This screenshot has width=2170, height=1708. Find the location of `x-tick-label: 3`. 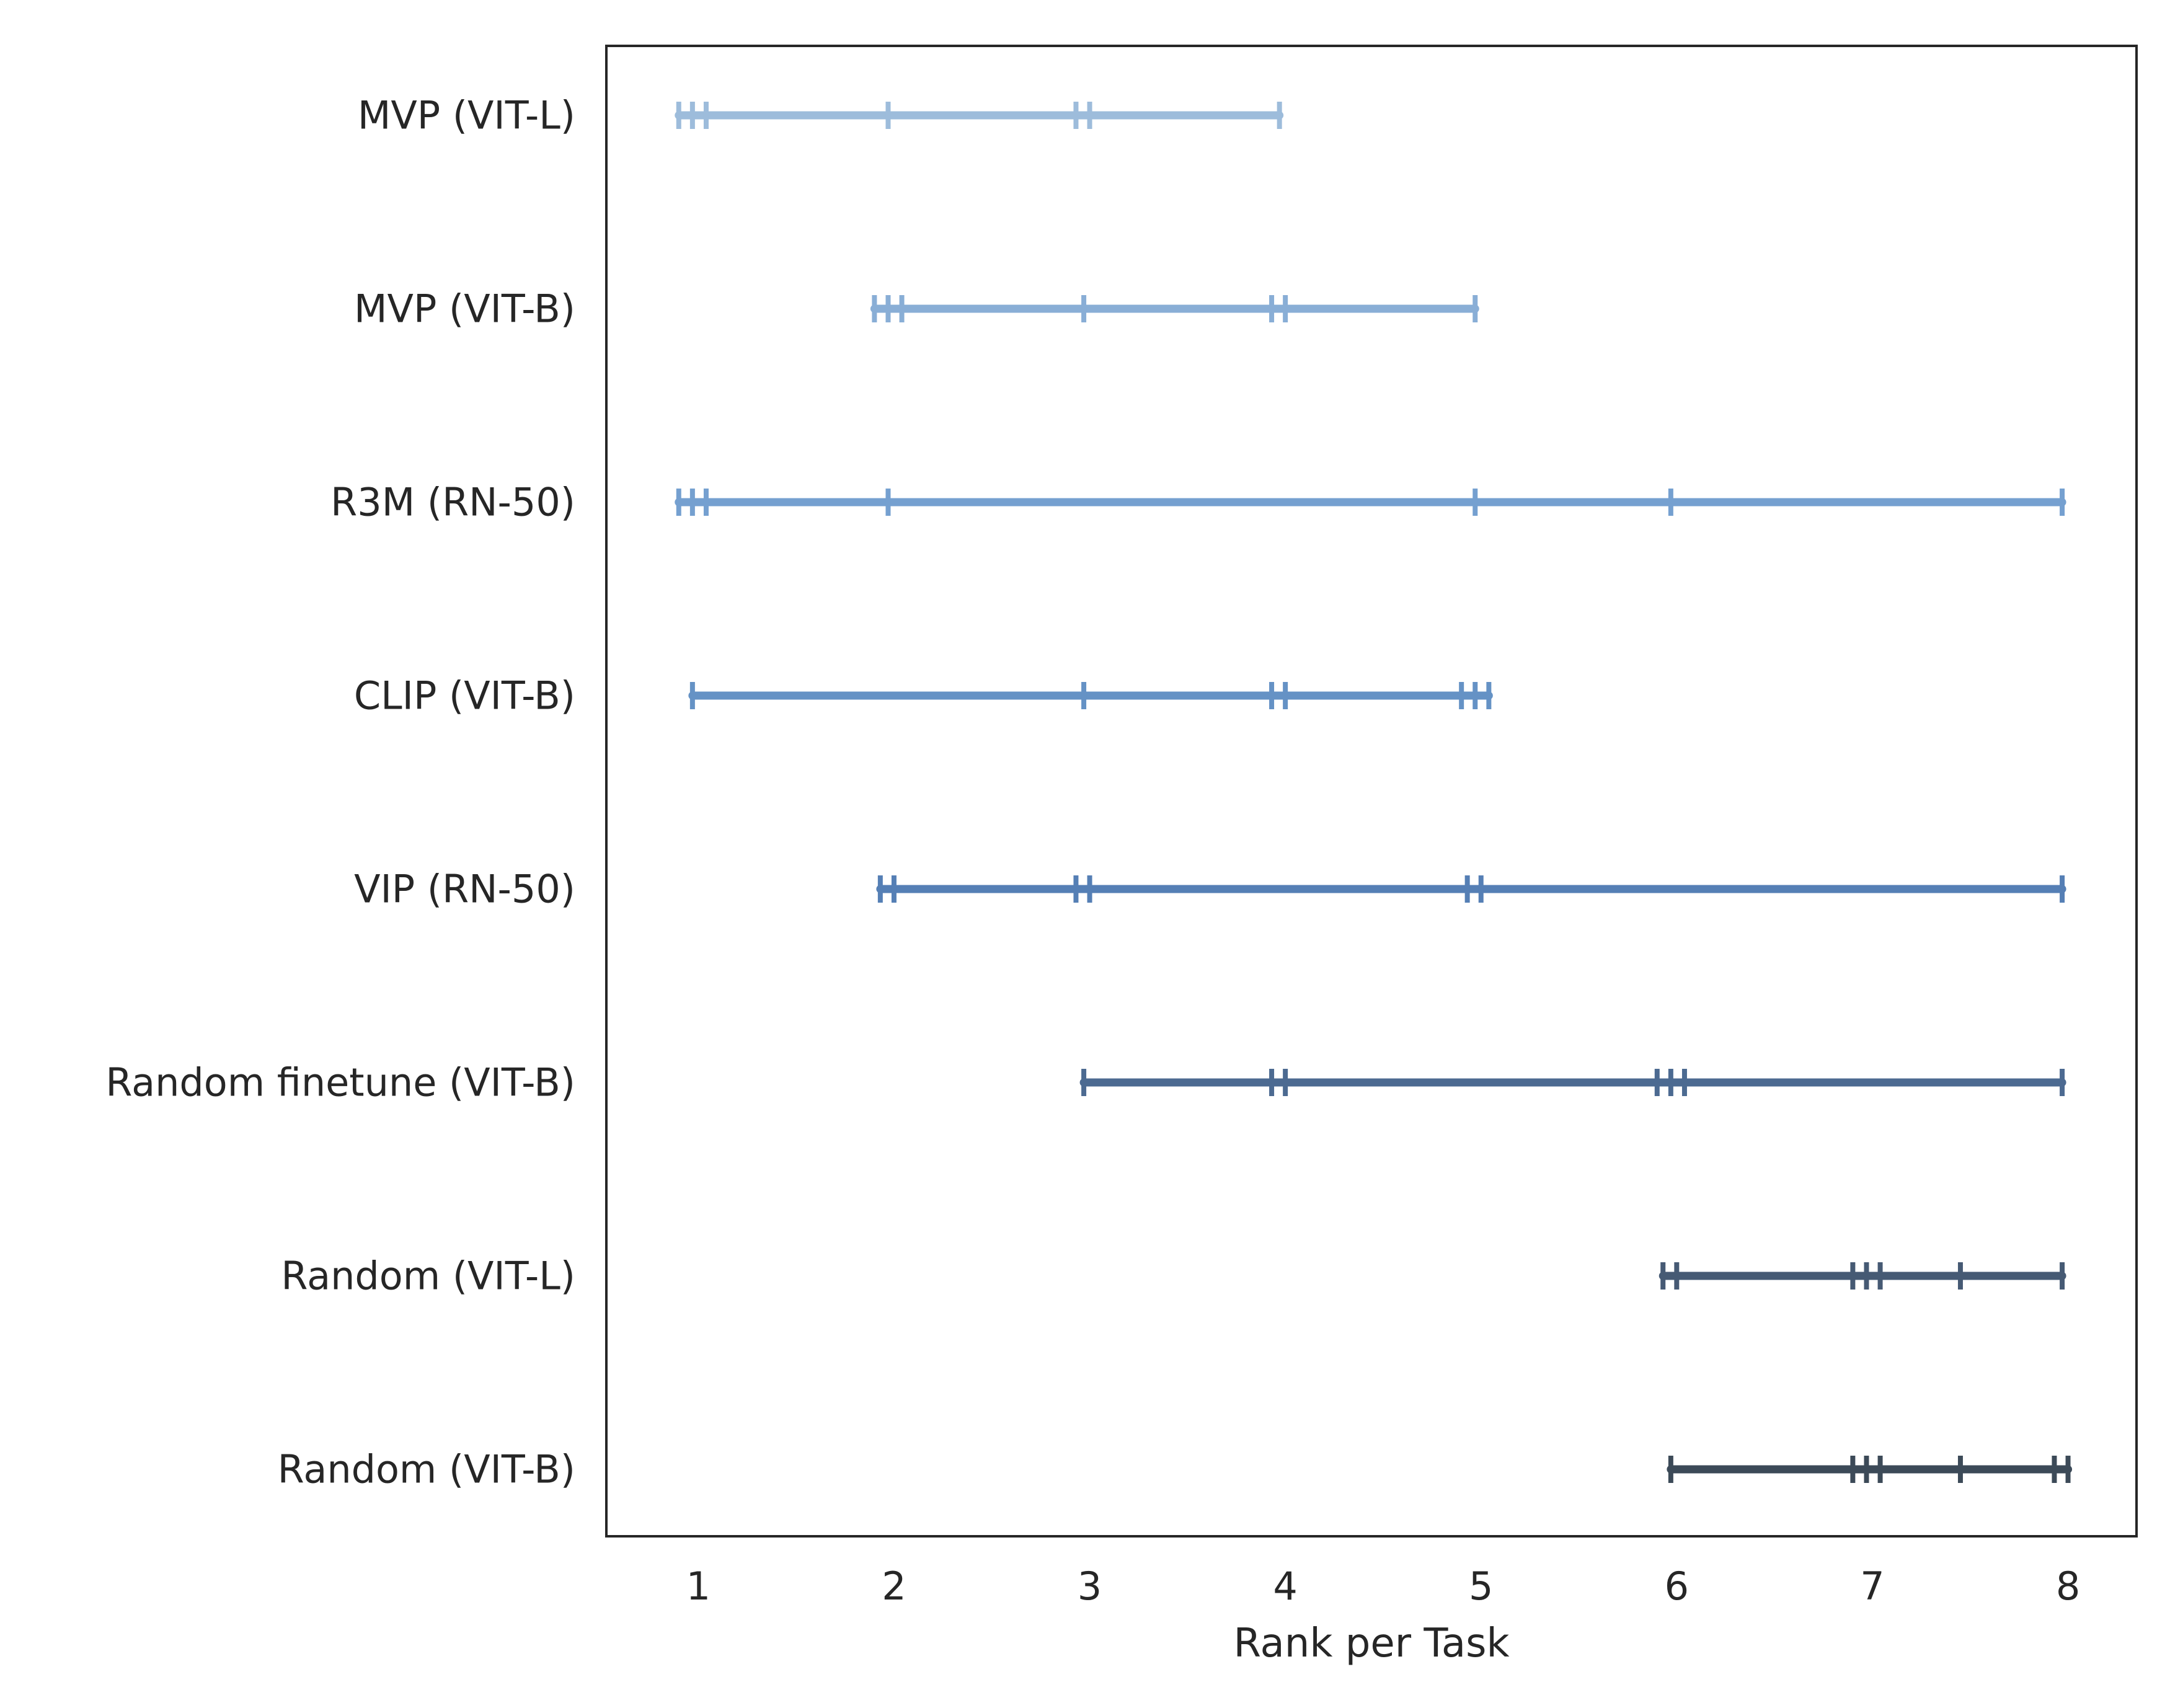

x-tick-label: 3 is located at coordinates (1090, 1586).